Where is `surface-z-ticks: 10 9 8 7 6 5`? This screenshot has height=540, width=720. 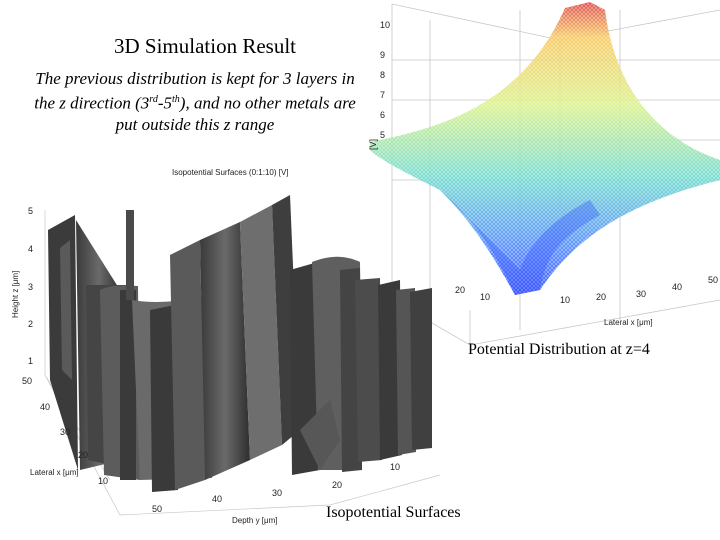 surface-z-ticks: 10 9 8 7 6 5 is located at coordinates (385, 80).